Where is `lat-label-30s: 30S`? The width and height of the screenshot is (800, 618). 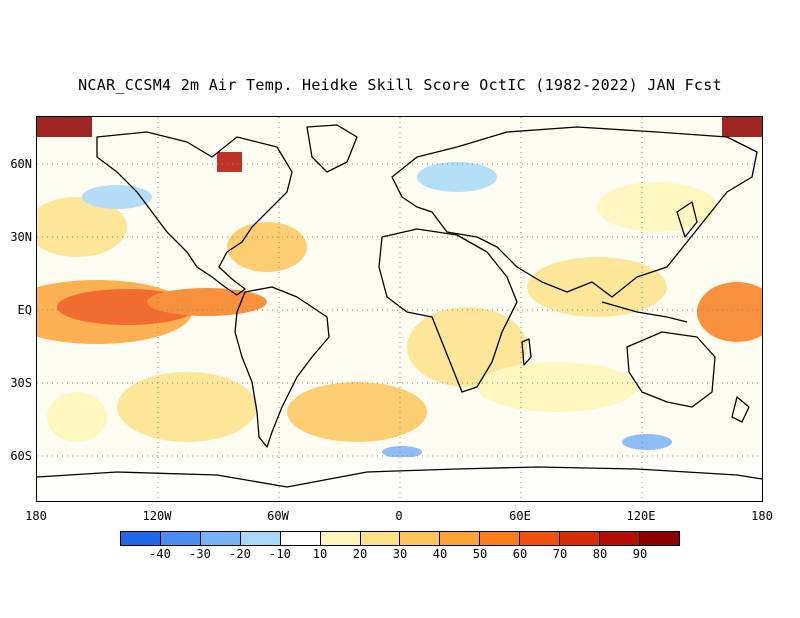
lat-label-30s: 30S is located at coordinates (21, 383).